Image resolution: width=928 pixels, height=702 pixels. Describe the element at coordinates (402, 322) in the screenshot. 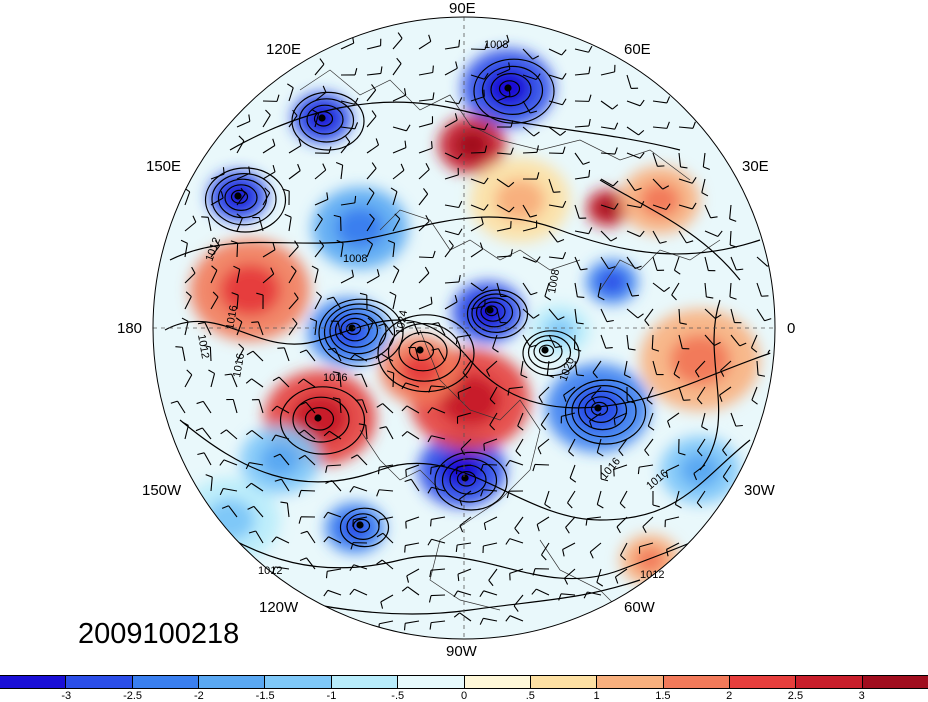

I see `contour-label: 1024` at that location.